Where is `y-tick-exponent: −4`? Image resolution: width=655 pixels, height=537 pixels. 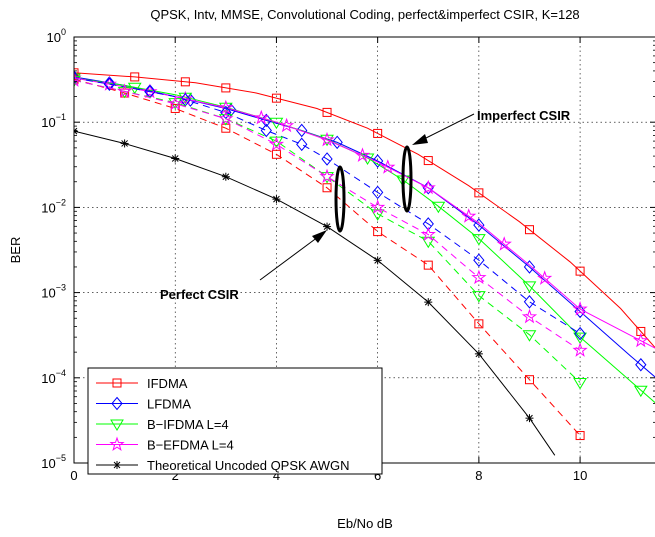 y-tick-exponent: −4 is located at coordinates (61, 373).